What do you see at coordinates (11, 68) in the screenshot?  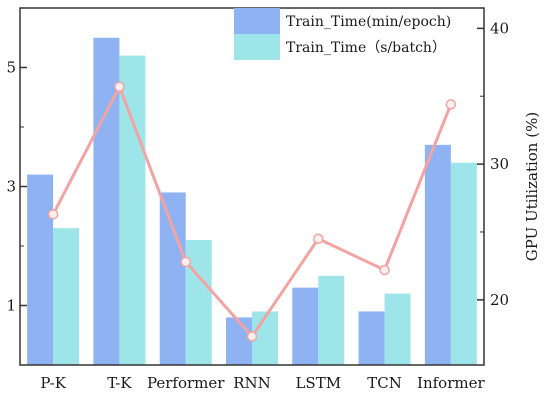 I see `left-tick-label: 5` at bounding box center [11, 68].